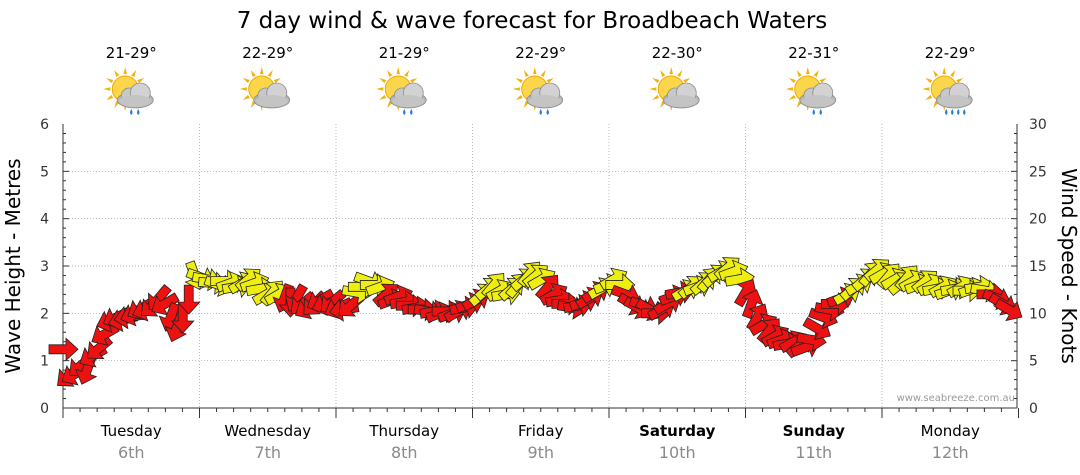  What do you see at coordinates (404, 452) in the screenshot?
I see `day-date-label: 8th` at bounding box center [404, 452].